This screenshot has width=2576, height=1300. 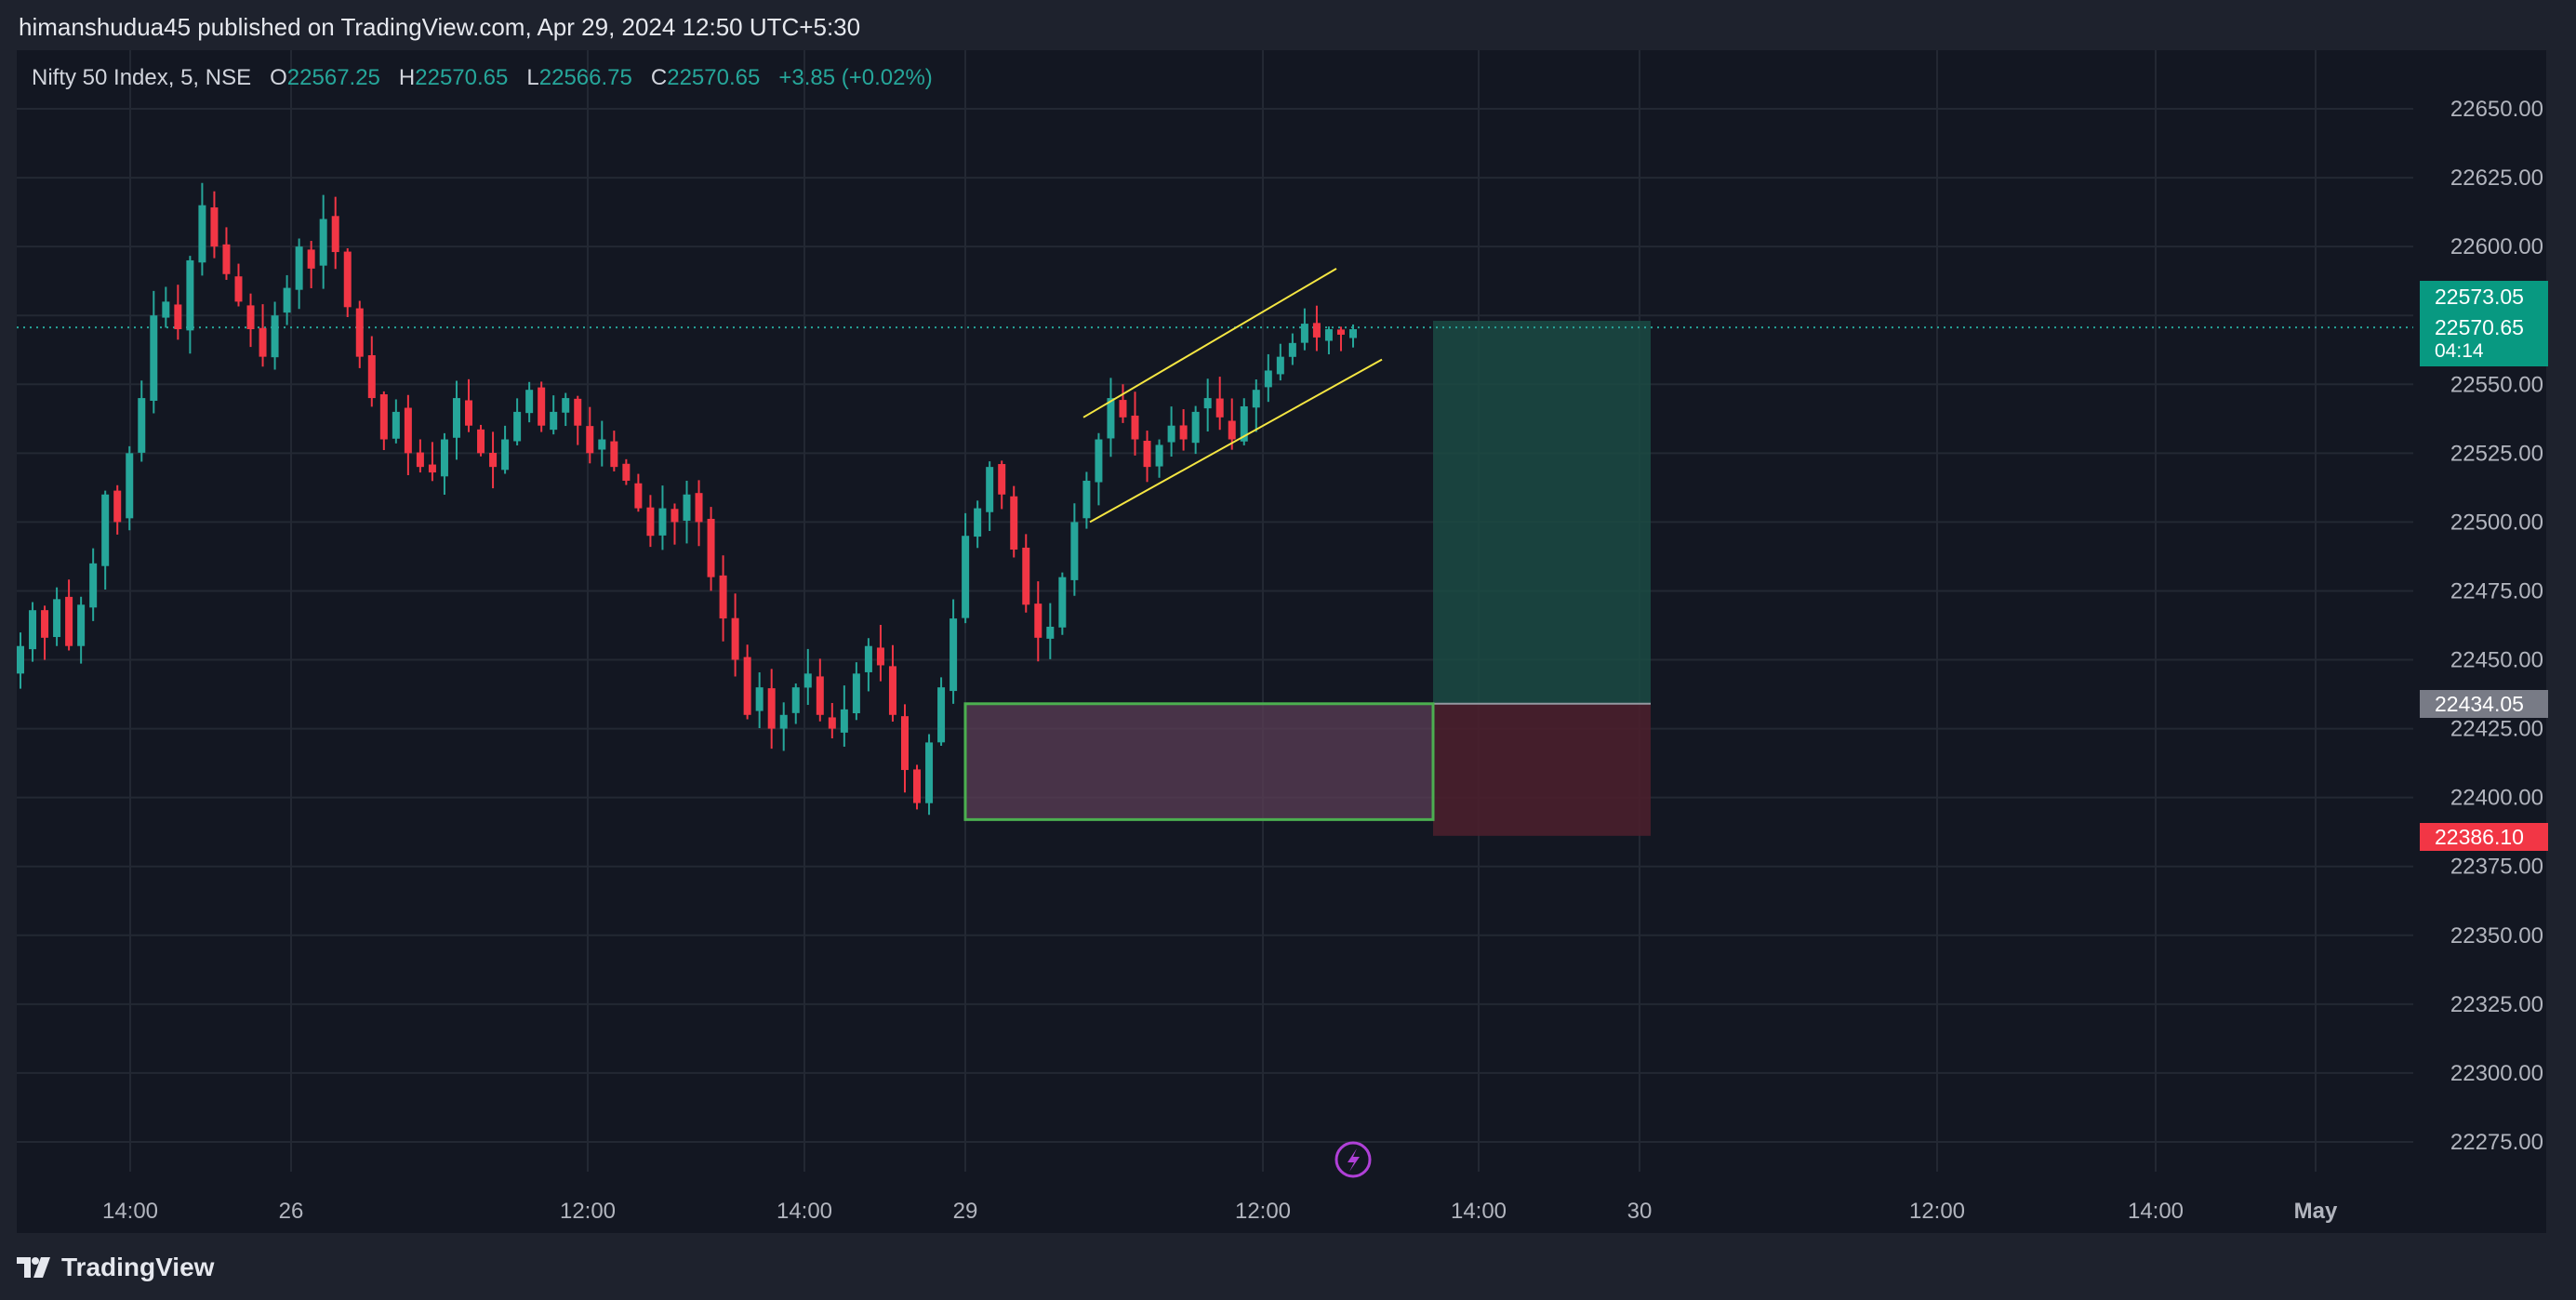 What do you see at coordinates (1209, 342) in the screenshot?
I see `channel-upper-line` at bounding box center [1209, 342].